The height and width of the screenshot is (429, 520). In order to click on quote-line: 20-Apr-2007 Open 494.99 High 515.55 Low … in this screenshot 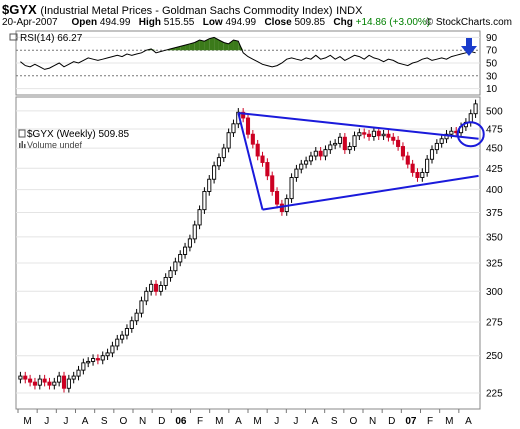, I will do `click(216, 22)`.